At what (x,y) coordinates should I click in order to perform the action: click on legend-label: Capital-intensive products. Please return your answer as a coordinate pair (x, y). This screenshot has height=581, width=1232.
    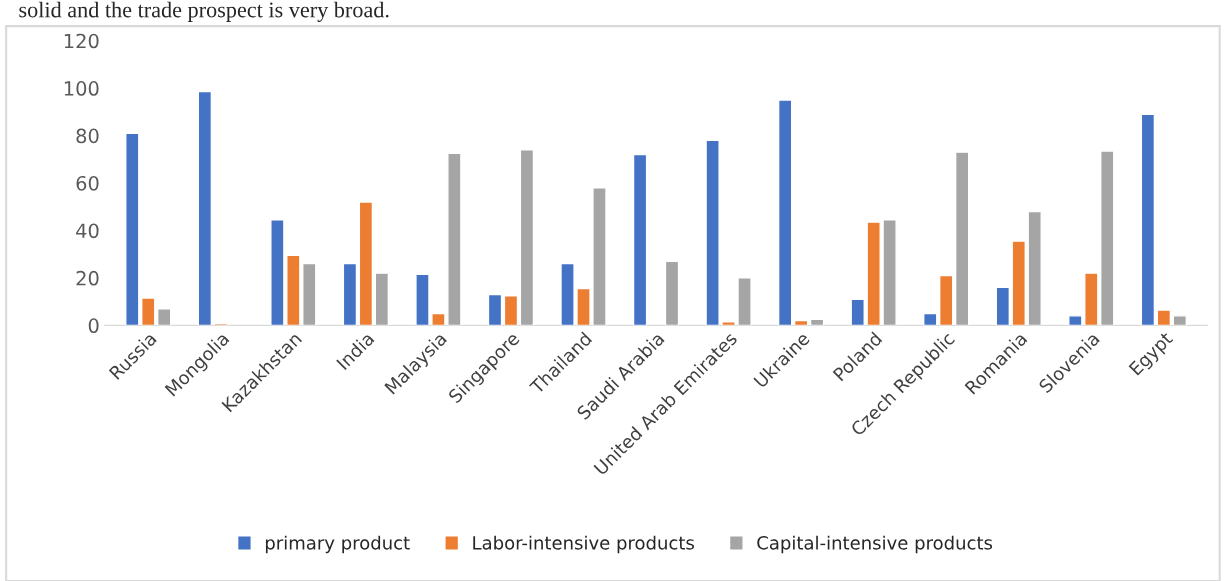
    Looking at the image, I should click on (875, 544).